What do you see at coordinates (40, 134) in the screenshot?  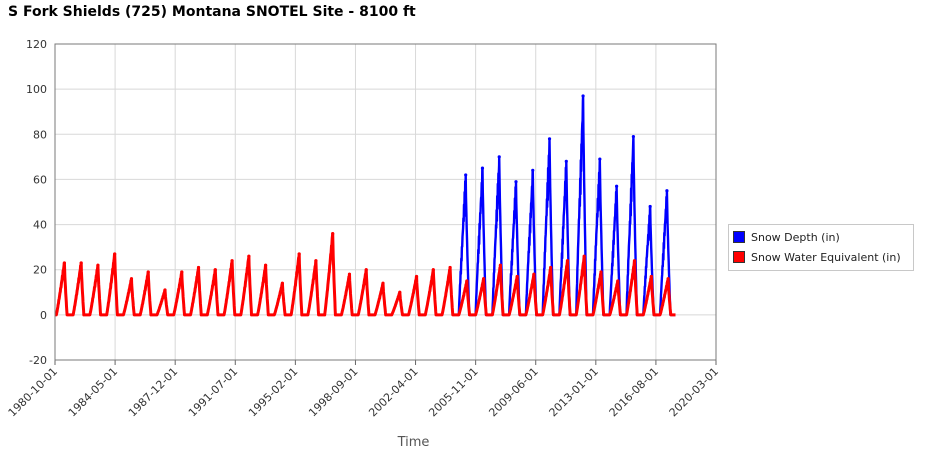 I see `y-tick-label: 80` at bounding box center [40, 134].